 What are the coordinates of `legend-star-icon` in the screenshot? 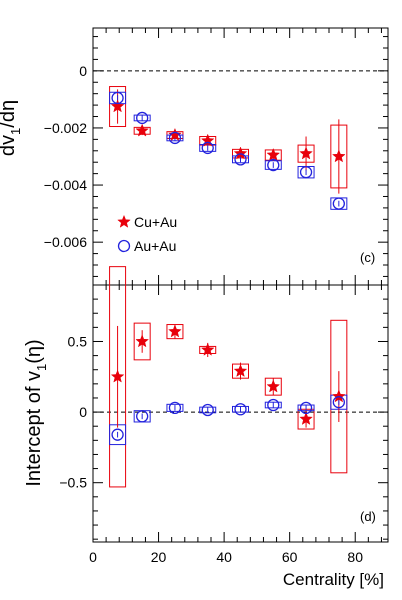 It's located at (124, 221).